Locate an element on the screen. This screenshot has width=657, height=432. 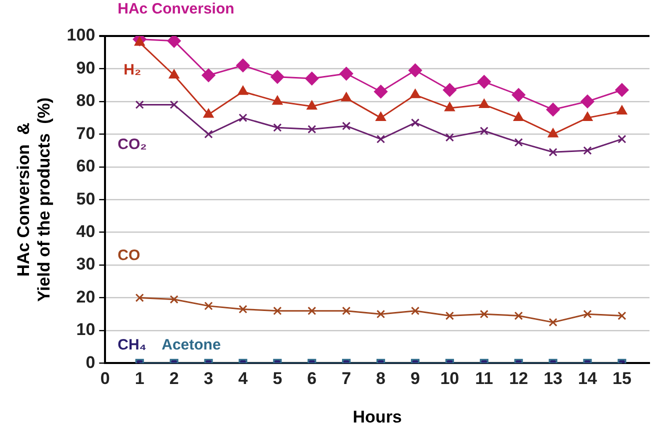
x-tick-label: 13 is located at coordinates (553, 378).